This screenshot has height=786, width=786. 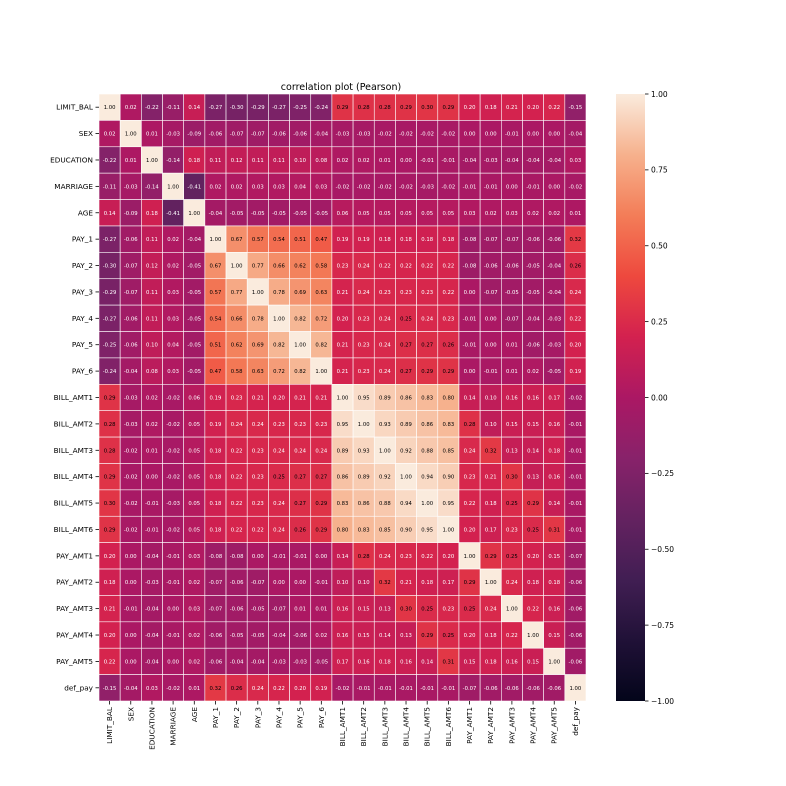 What do you see at coordinates (194, 715) in the screenshot?
I see `x-axis-tick-label: AGE` at bounding box center [194, 715].